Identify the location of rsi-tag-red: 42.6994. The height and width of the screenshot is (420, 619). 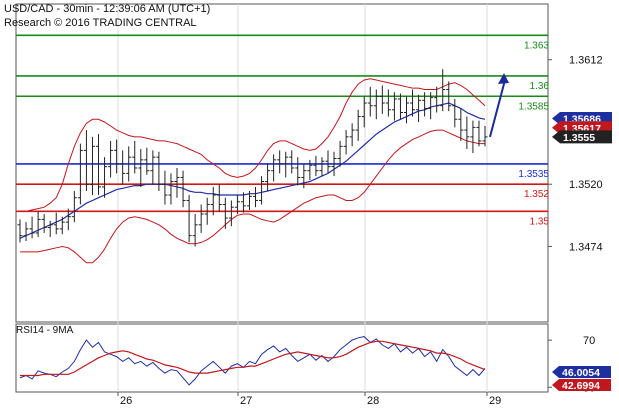
(581, 385).